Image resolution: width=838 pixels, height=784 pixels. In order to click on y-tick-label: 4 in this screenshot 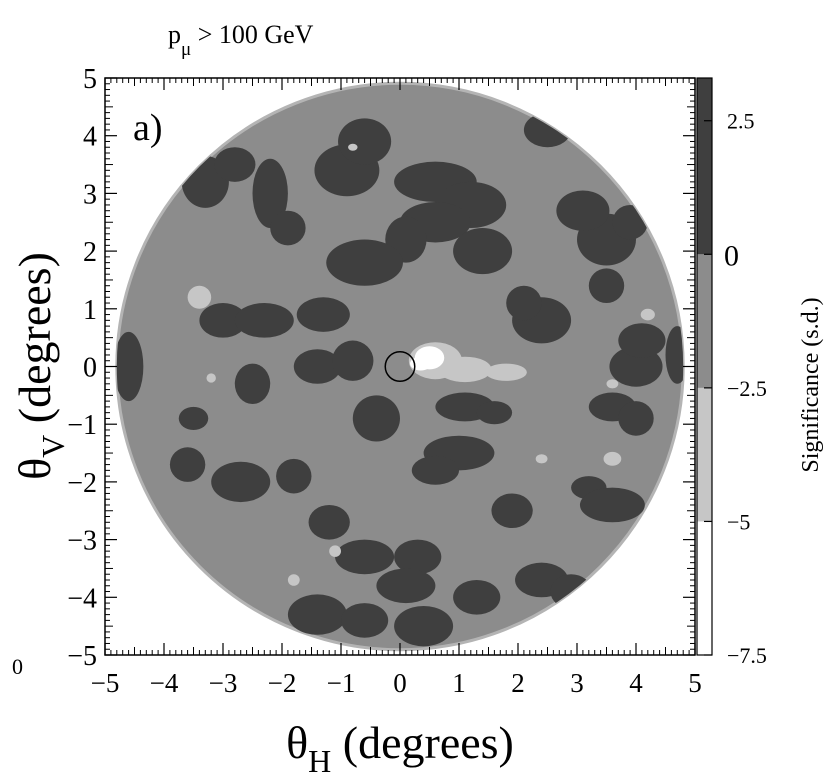, I will do `click(90, 137)`.